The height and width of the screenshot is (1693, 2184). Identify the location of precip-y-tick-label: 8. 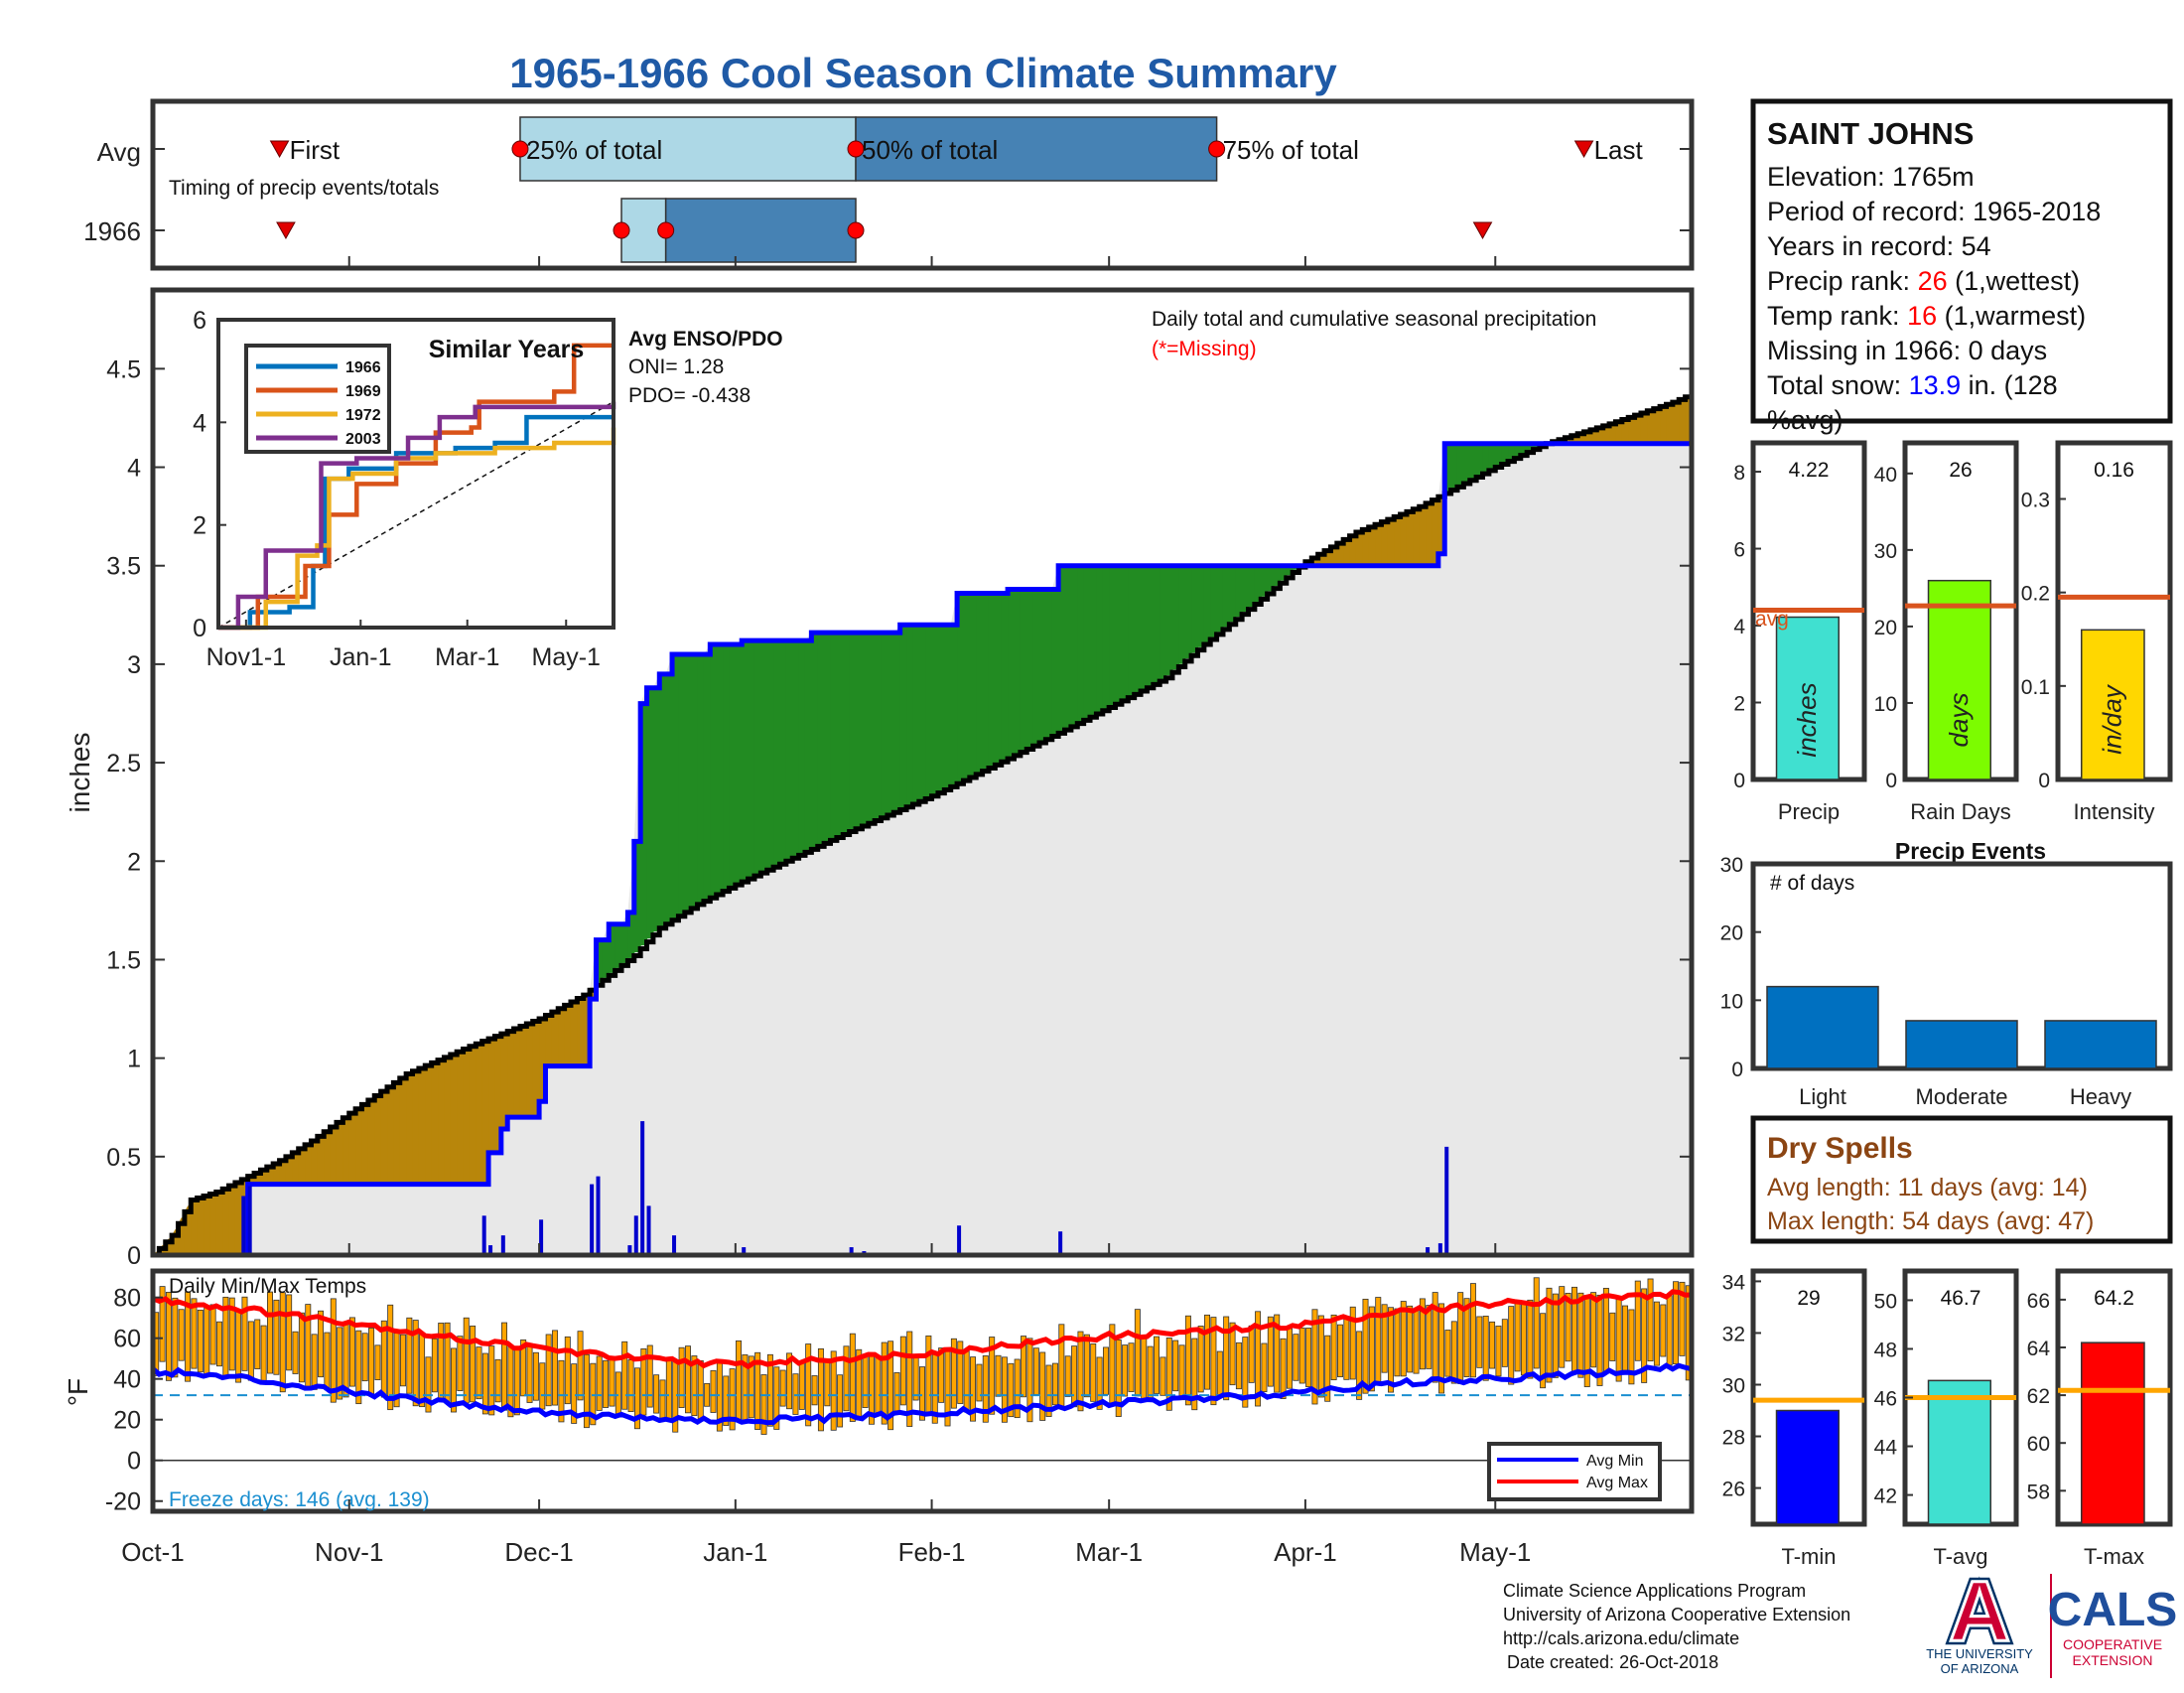
(1739, 473).